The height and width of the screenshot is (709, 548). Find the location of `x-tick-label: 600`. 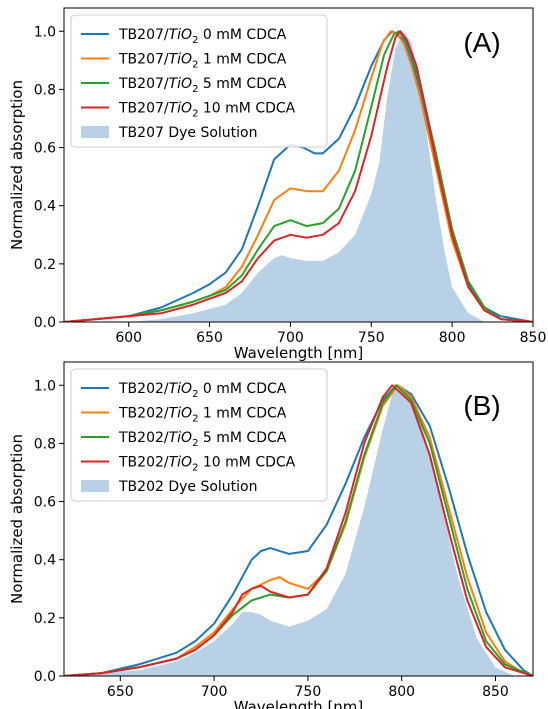

x-tick-label: 600 is located at coordinates (128, 338).